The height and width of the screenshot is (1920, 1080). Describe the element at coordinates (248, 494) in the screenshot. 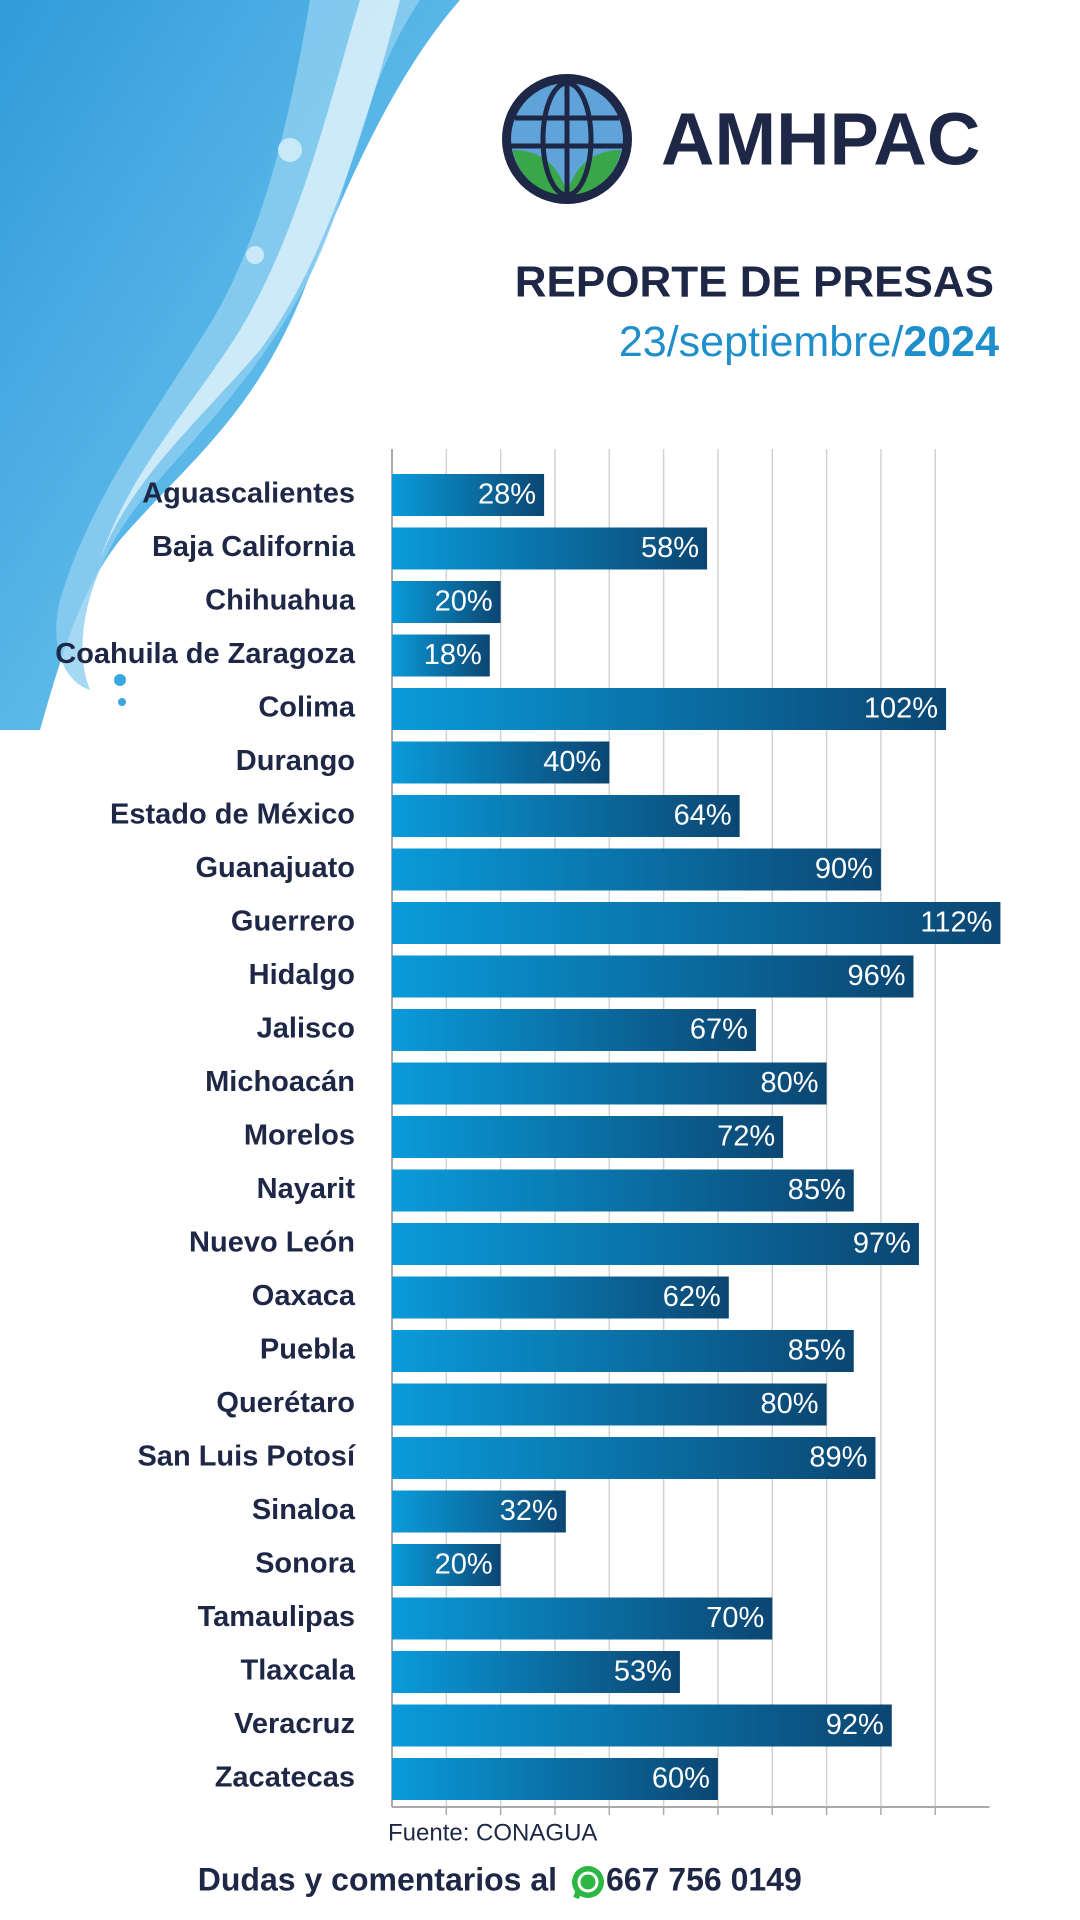

I see `category-label: Aguascalientes` at that location.